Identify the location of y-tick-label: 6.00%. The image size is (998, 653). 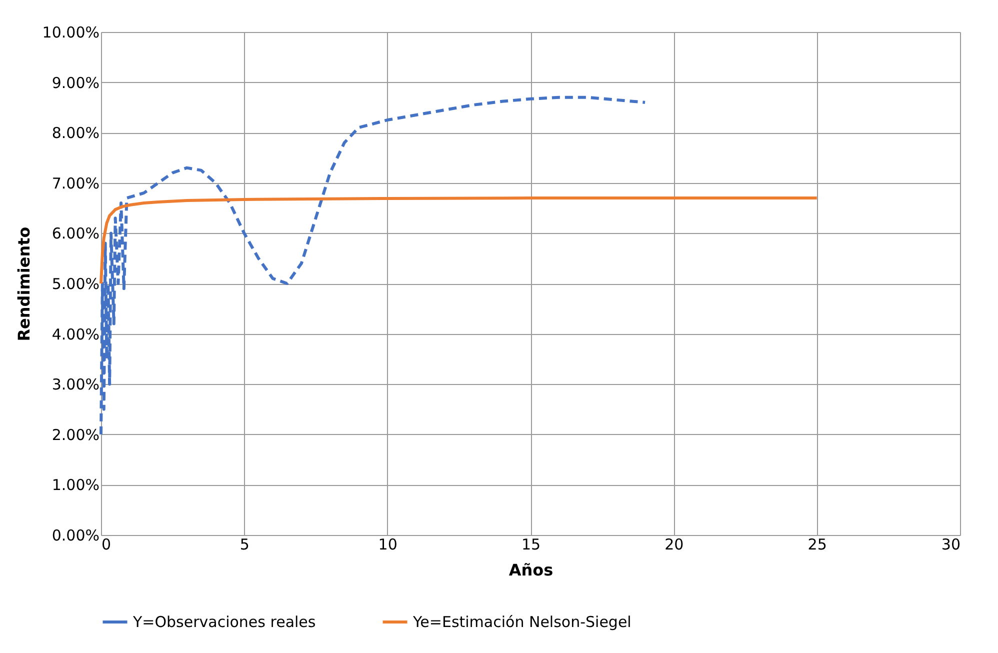
(76, 233).